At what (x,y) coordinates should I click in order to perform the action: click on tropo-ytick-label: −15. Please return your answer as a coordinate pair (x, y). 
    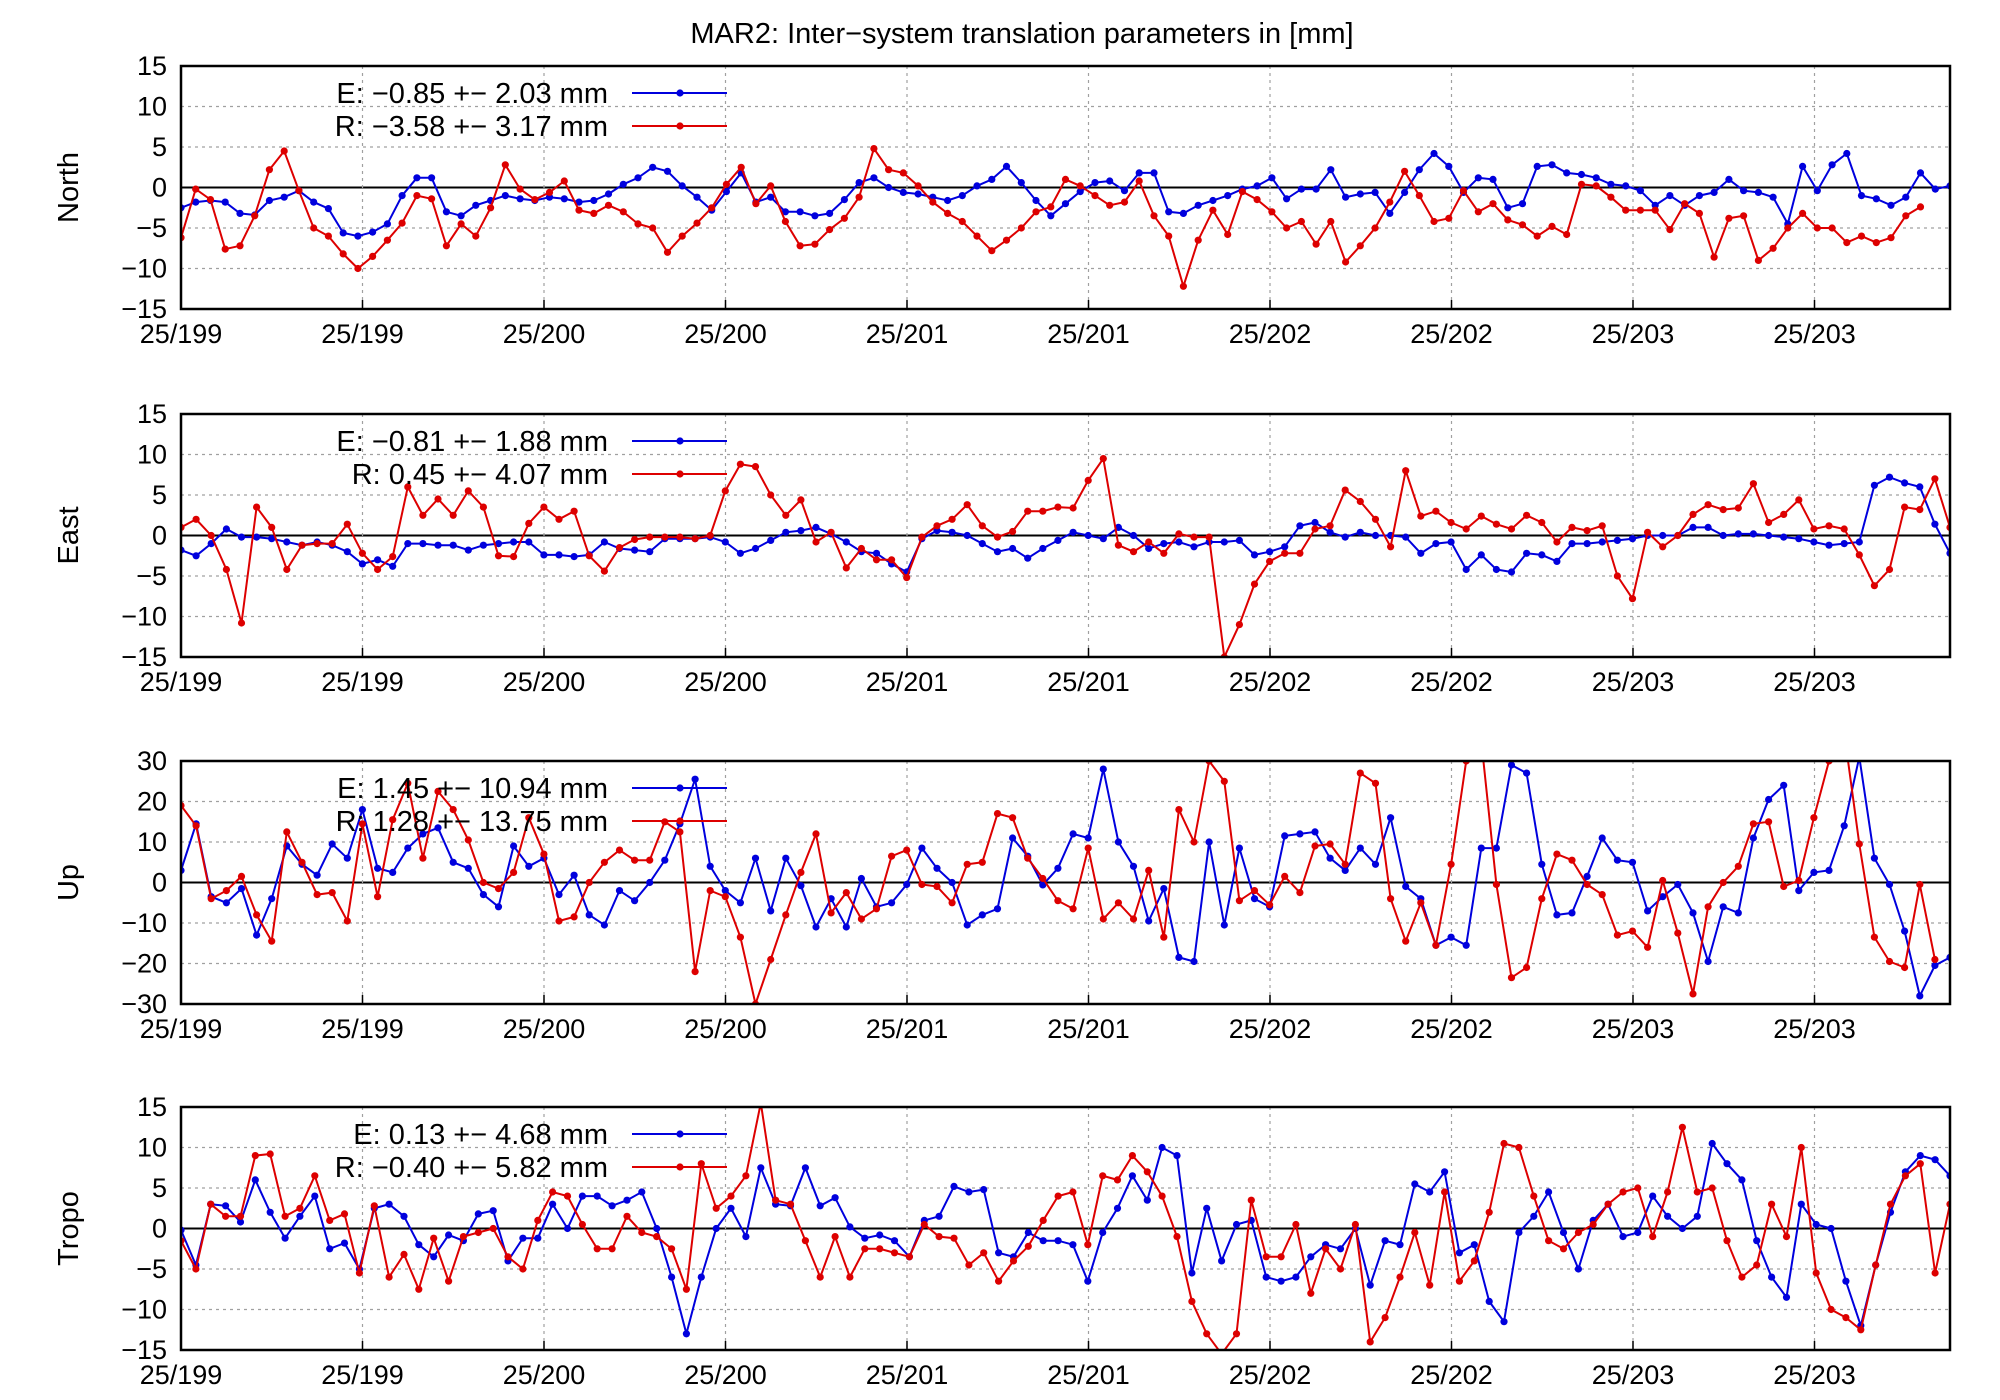
    Looking at the image, I should click on (144, 1350).